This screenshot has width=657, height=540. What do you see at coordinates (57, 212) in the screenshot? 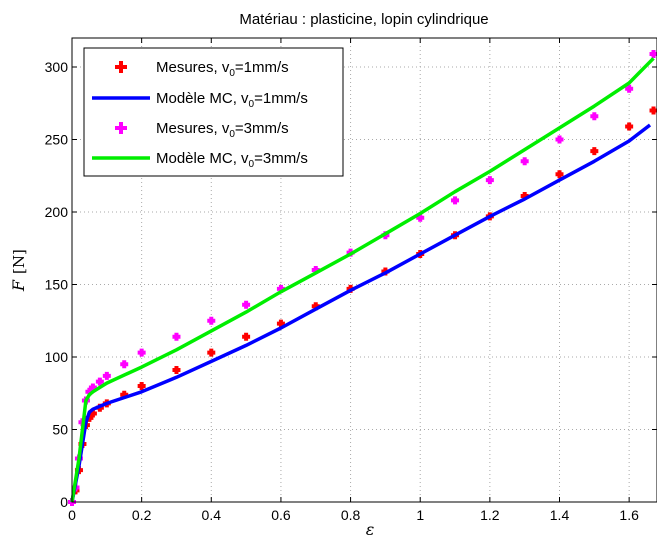
I see `y-tick-label: 200` at bounding box center [57, 212].